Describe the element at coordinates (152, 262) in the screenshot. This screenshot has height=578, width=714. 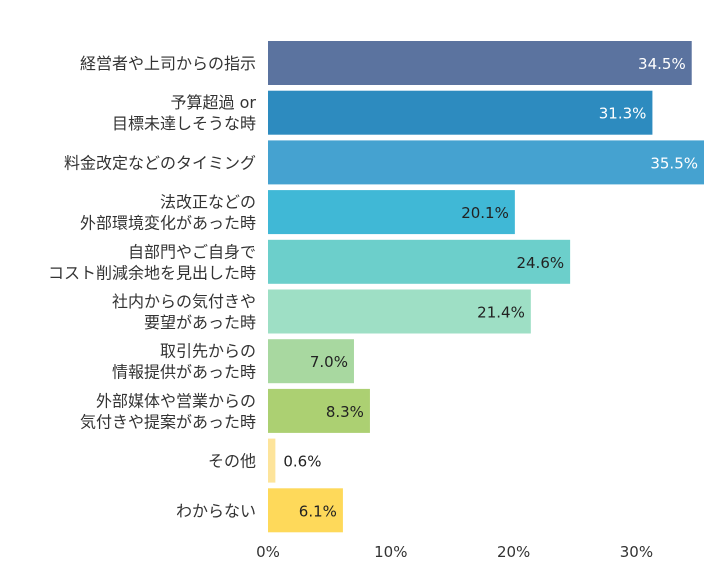
I see `category-label-4: 自部門やご自身でコスト削減余地を見出した時` at that location.